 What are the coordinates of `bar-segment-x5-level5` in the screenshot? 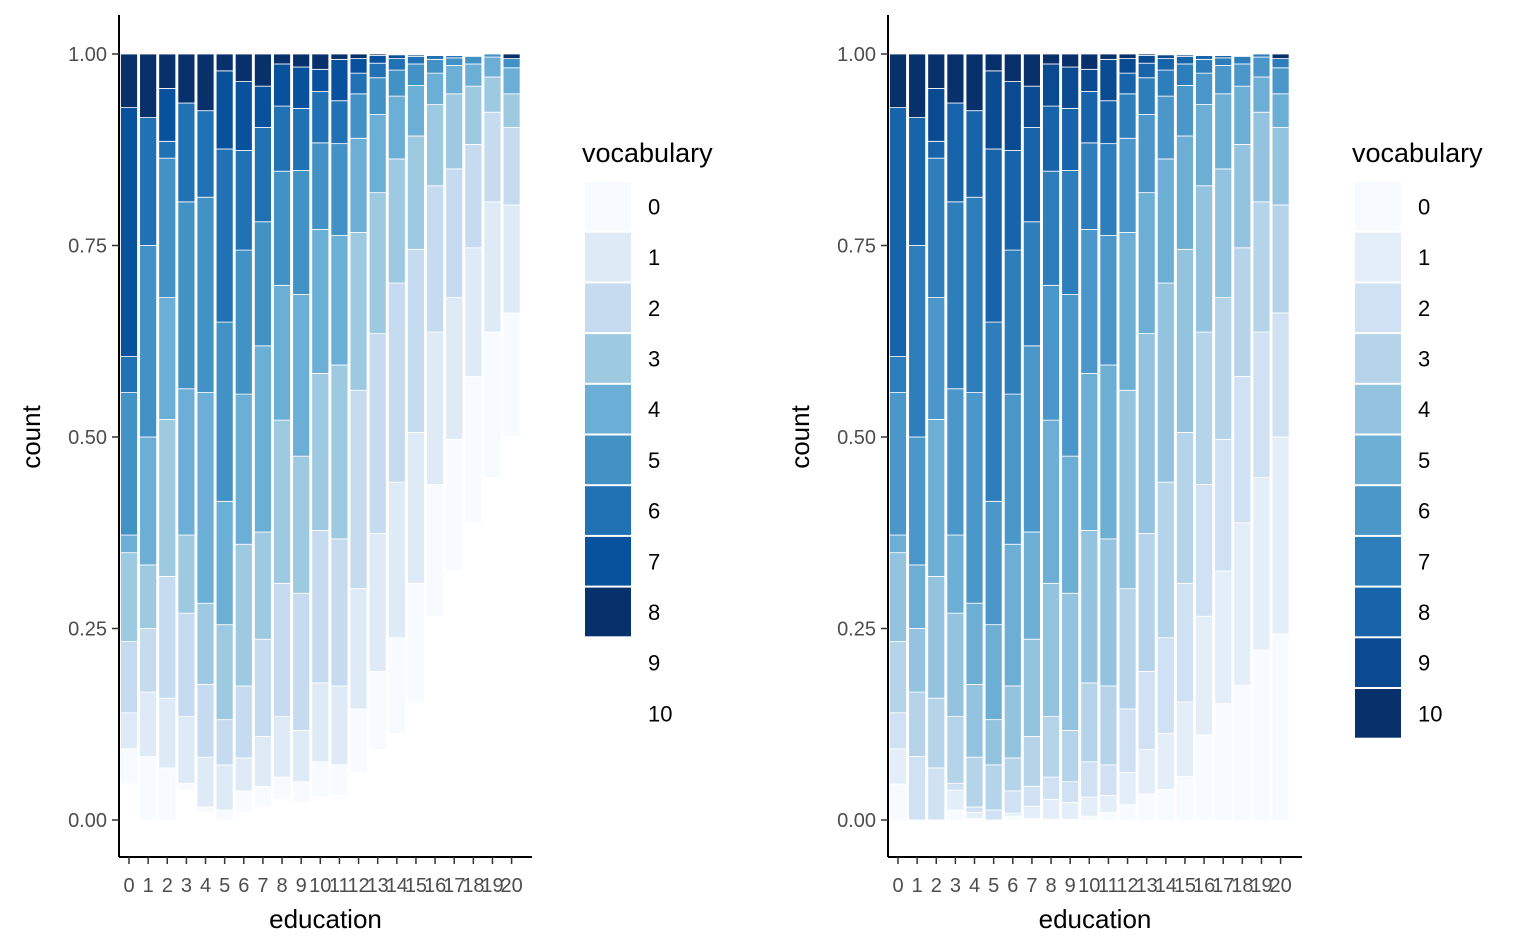 It's located at (993, 672).